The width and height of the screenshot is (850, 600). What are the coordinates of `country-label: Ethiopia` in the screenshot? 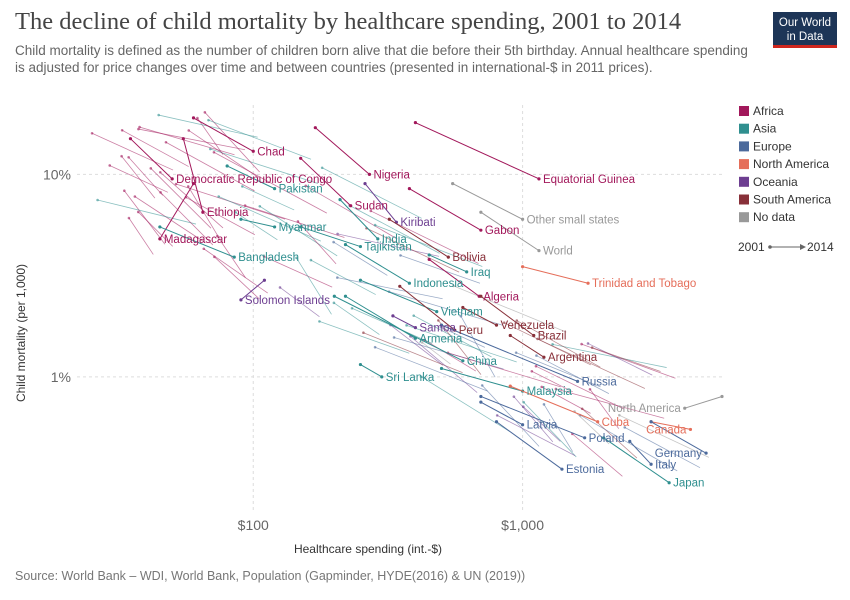 It's located at (228, 213).